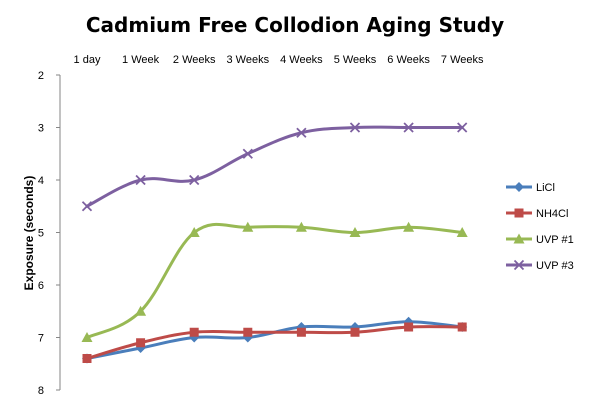 The image size is (590, 404). What do you see at coordinates (87, 60) in the screenshot?
I see `x-tick-label: 1 day` at bounding box center [87, 60].